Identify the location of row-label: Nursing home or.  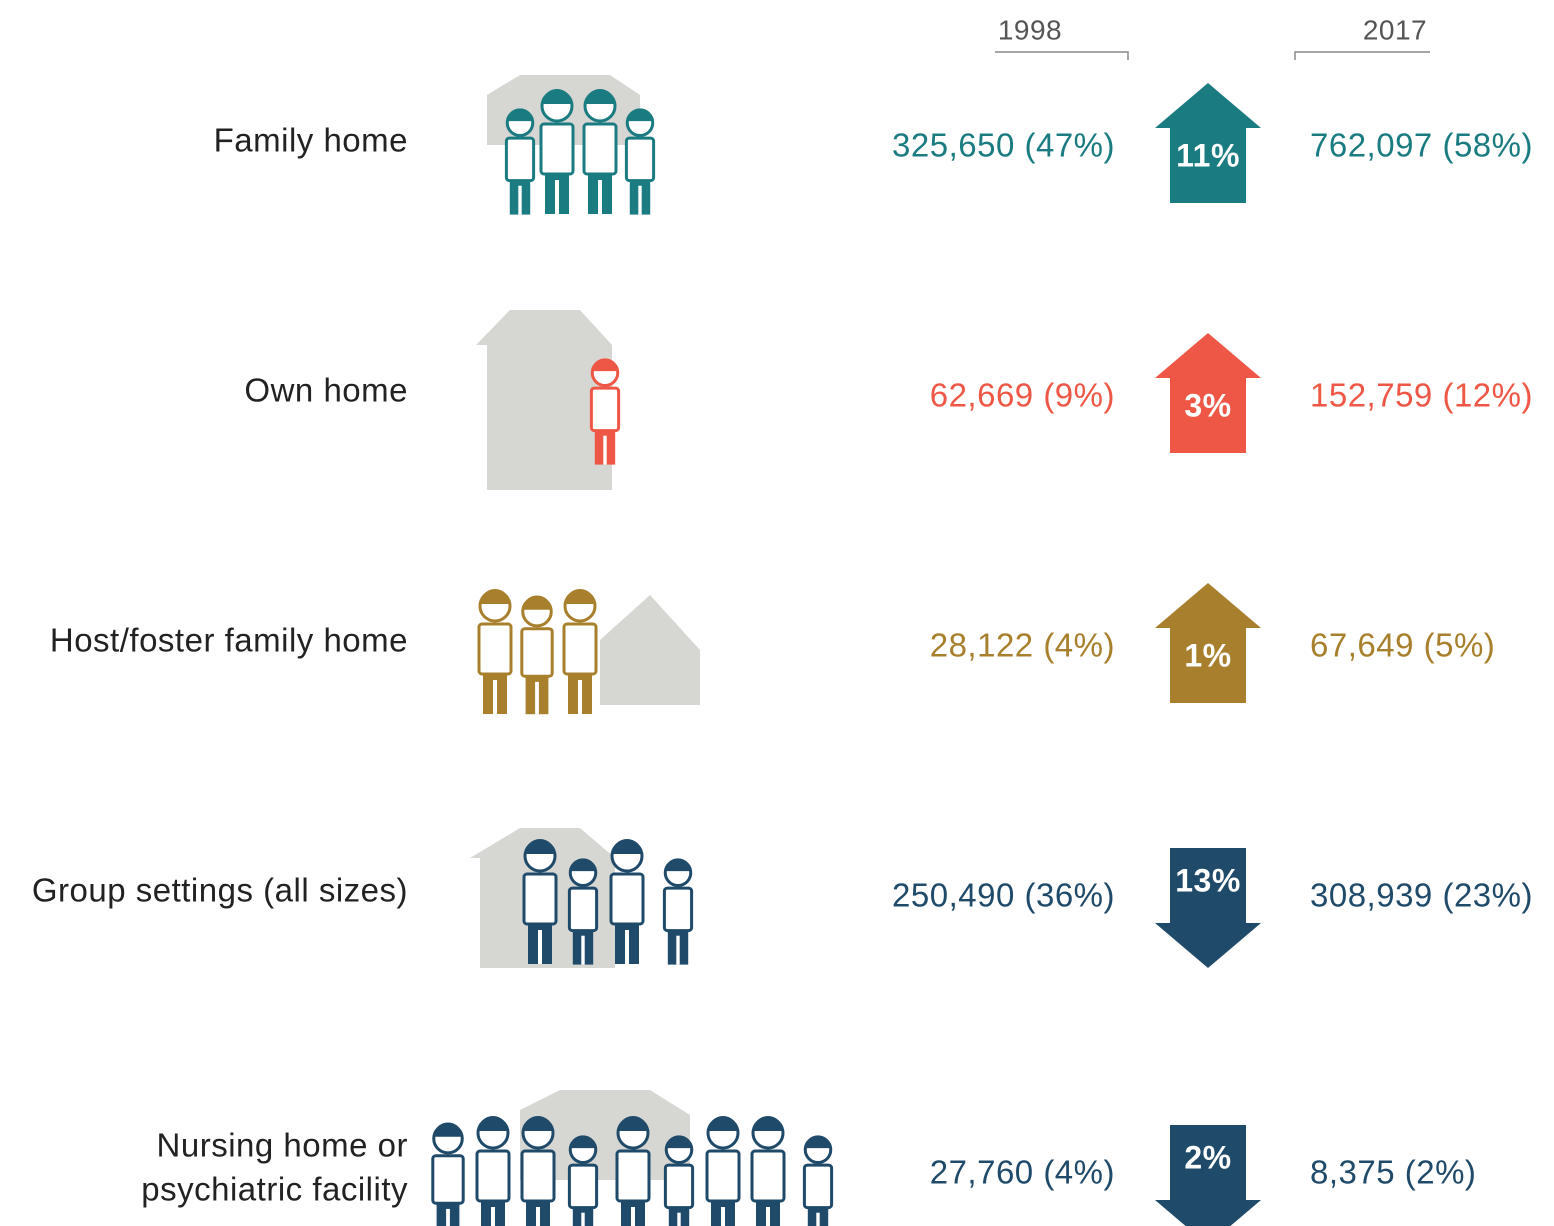
(282, 1145).